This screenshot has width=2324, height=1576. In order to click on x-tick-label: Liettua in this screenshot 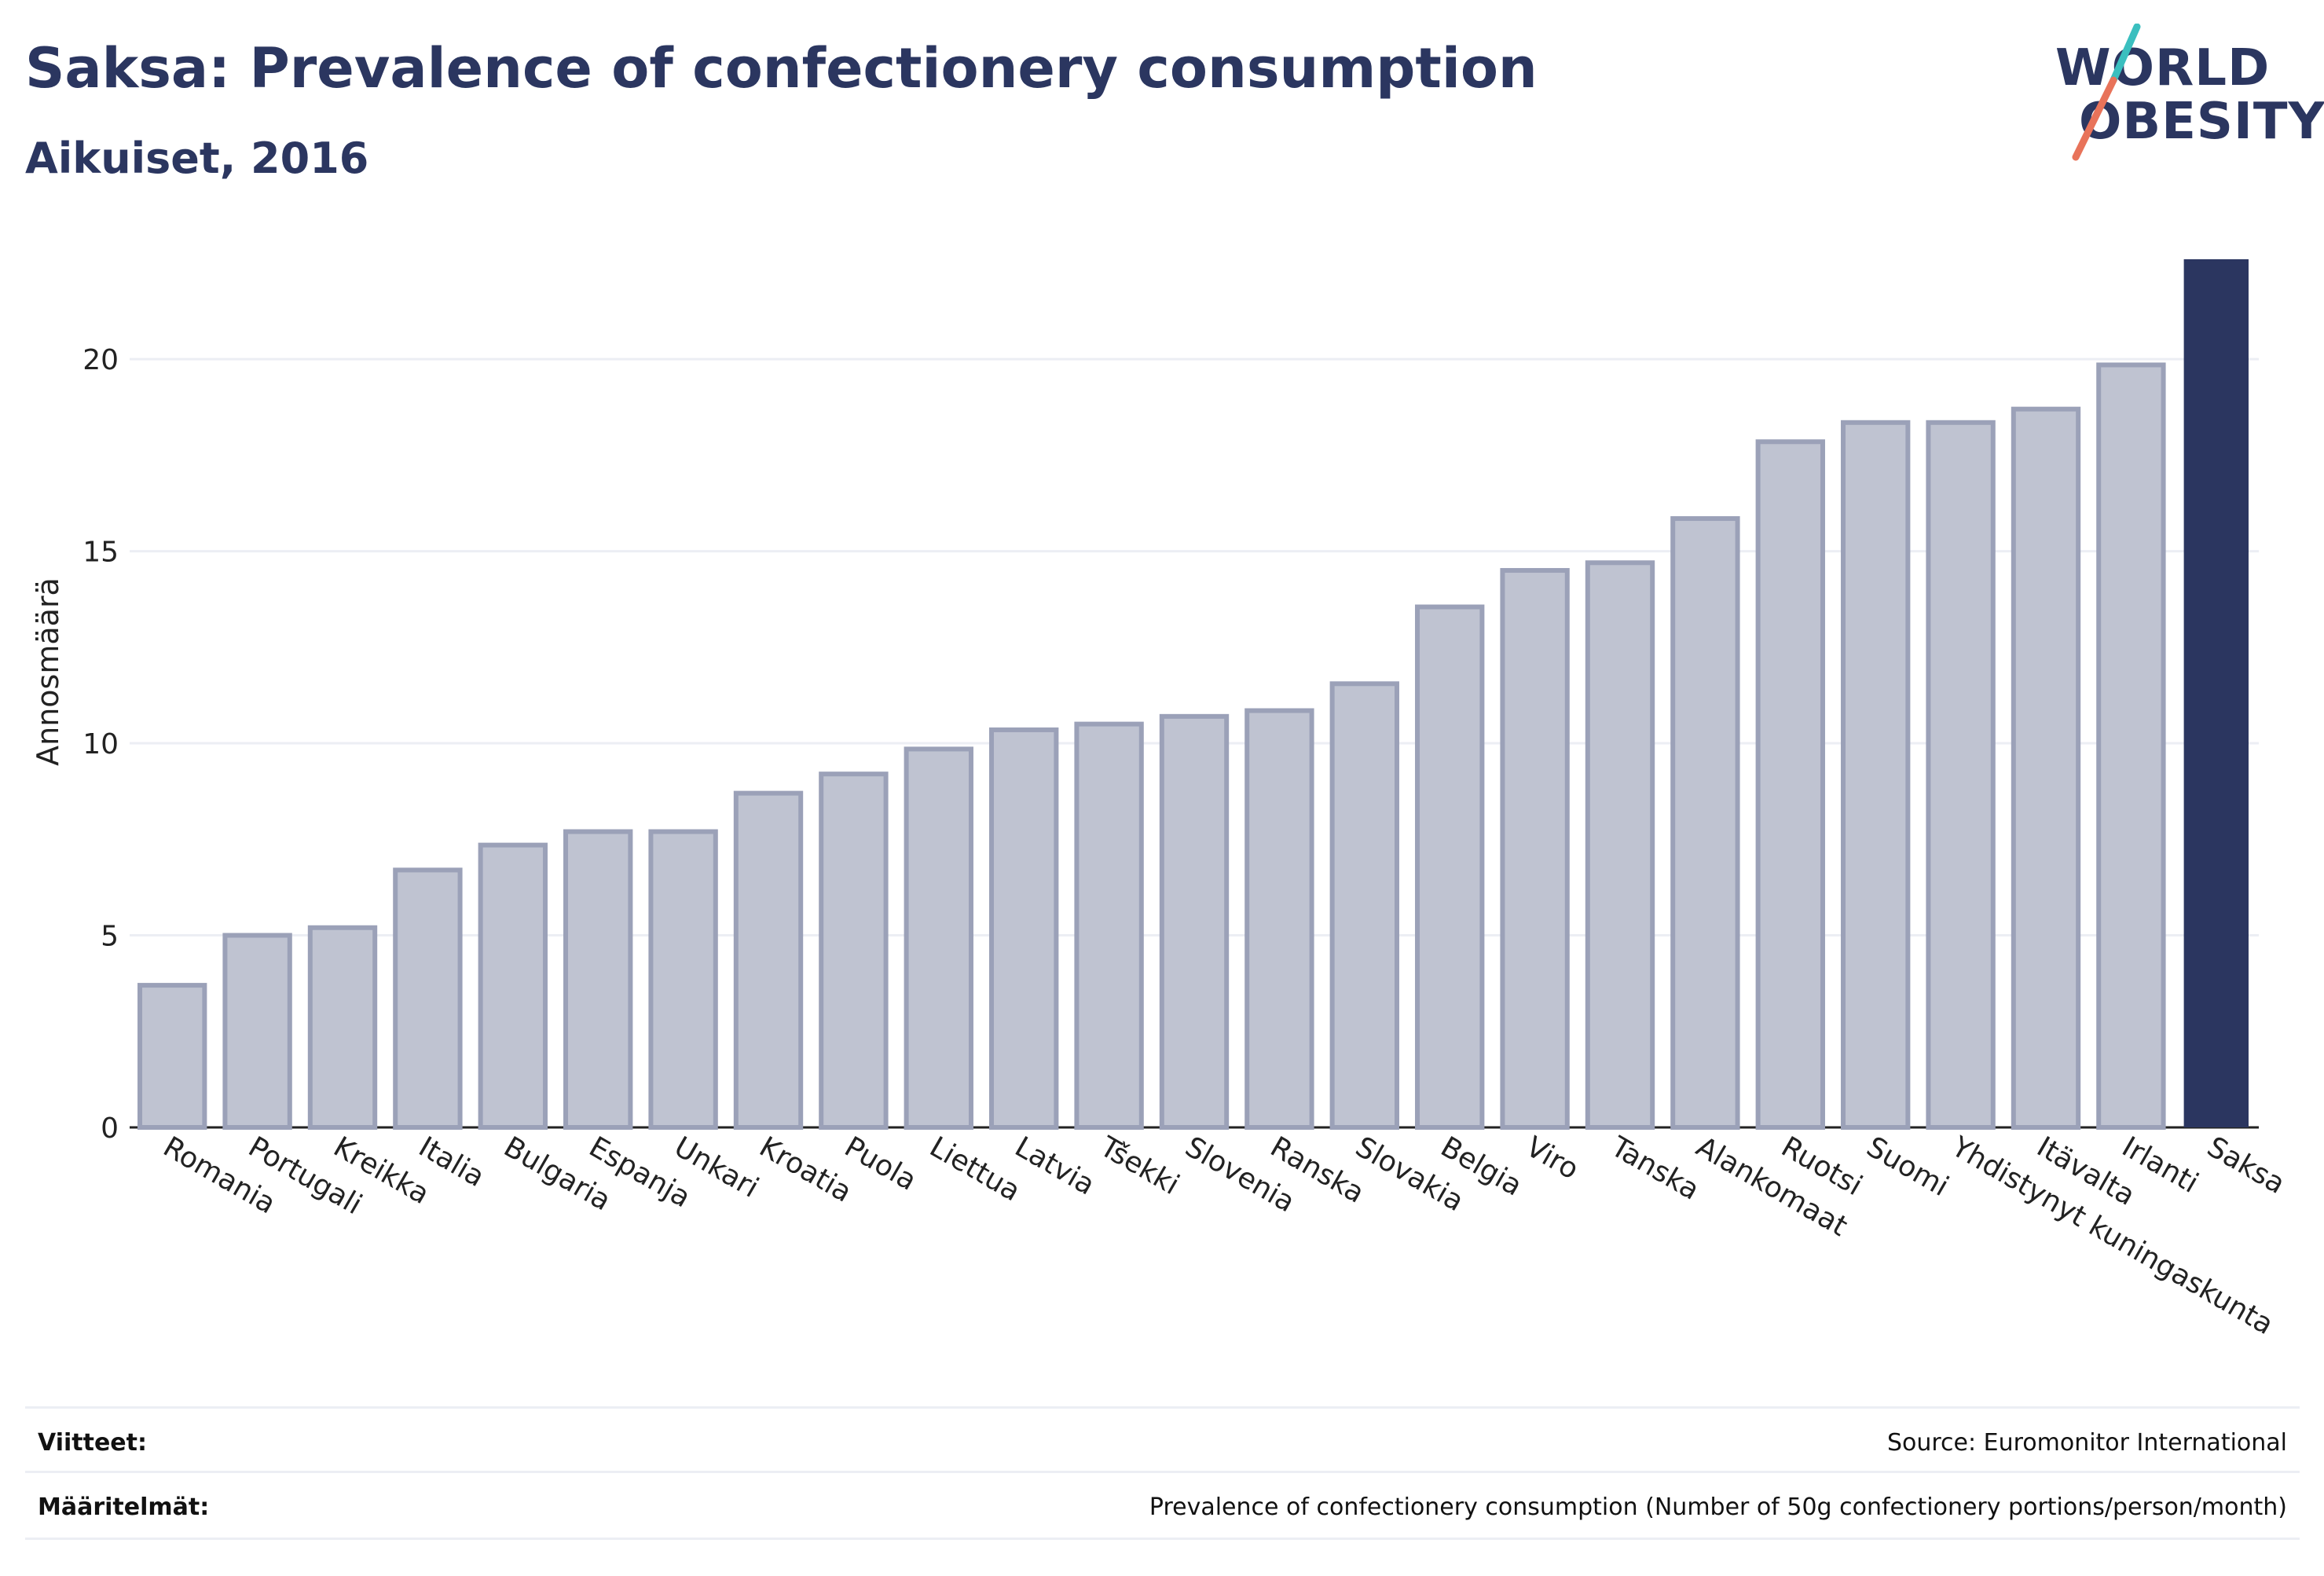, I will do `click(974, 1169)`.